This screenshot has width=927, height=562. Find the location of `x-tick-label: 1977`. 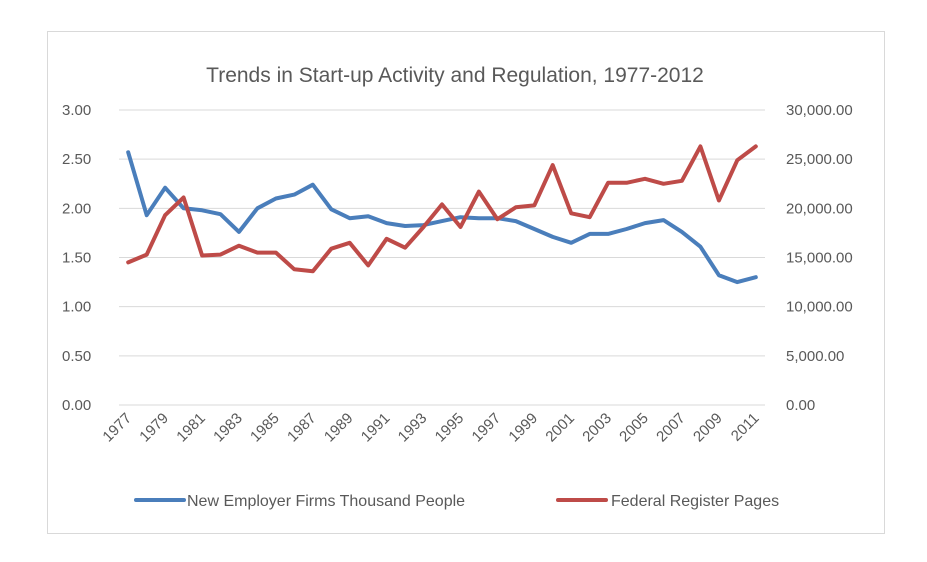

x-tick-label: 1977 is located at coordinates (117, 428).